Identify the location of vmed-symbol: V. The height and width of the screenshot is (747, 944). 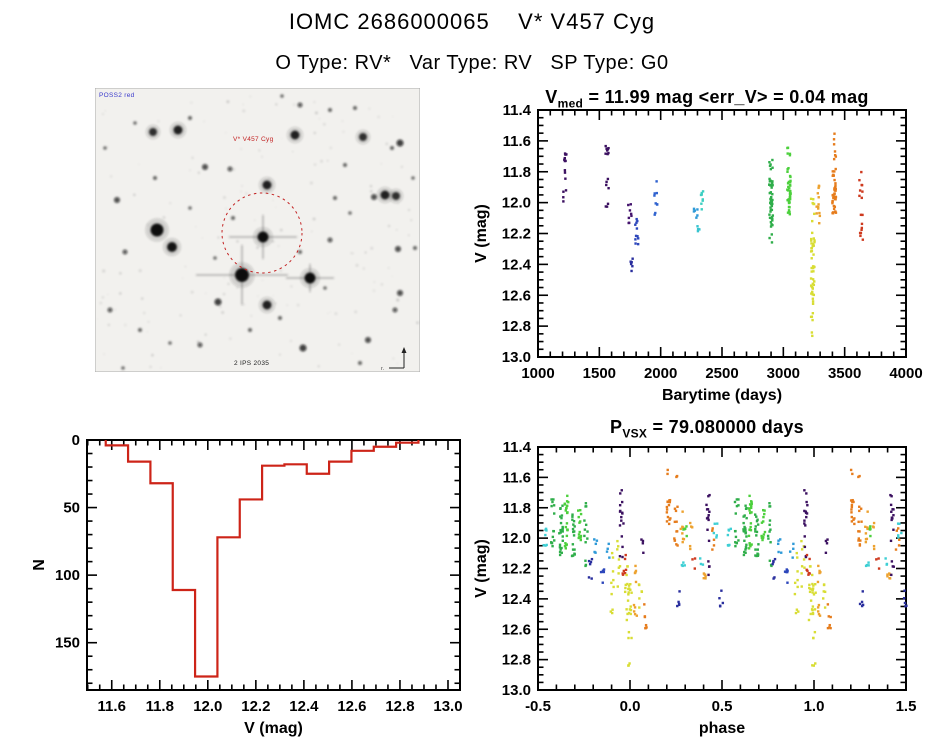
(551, 97).